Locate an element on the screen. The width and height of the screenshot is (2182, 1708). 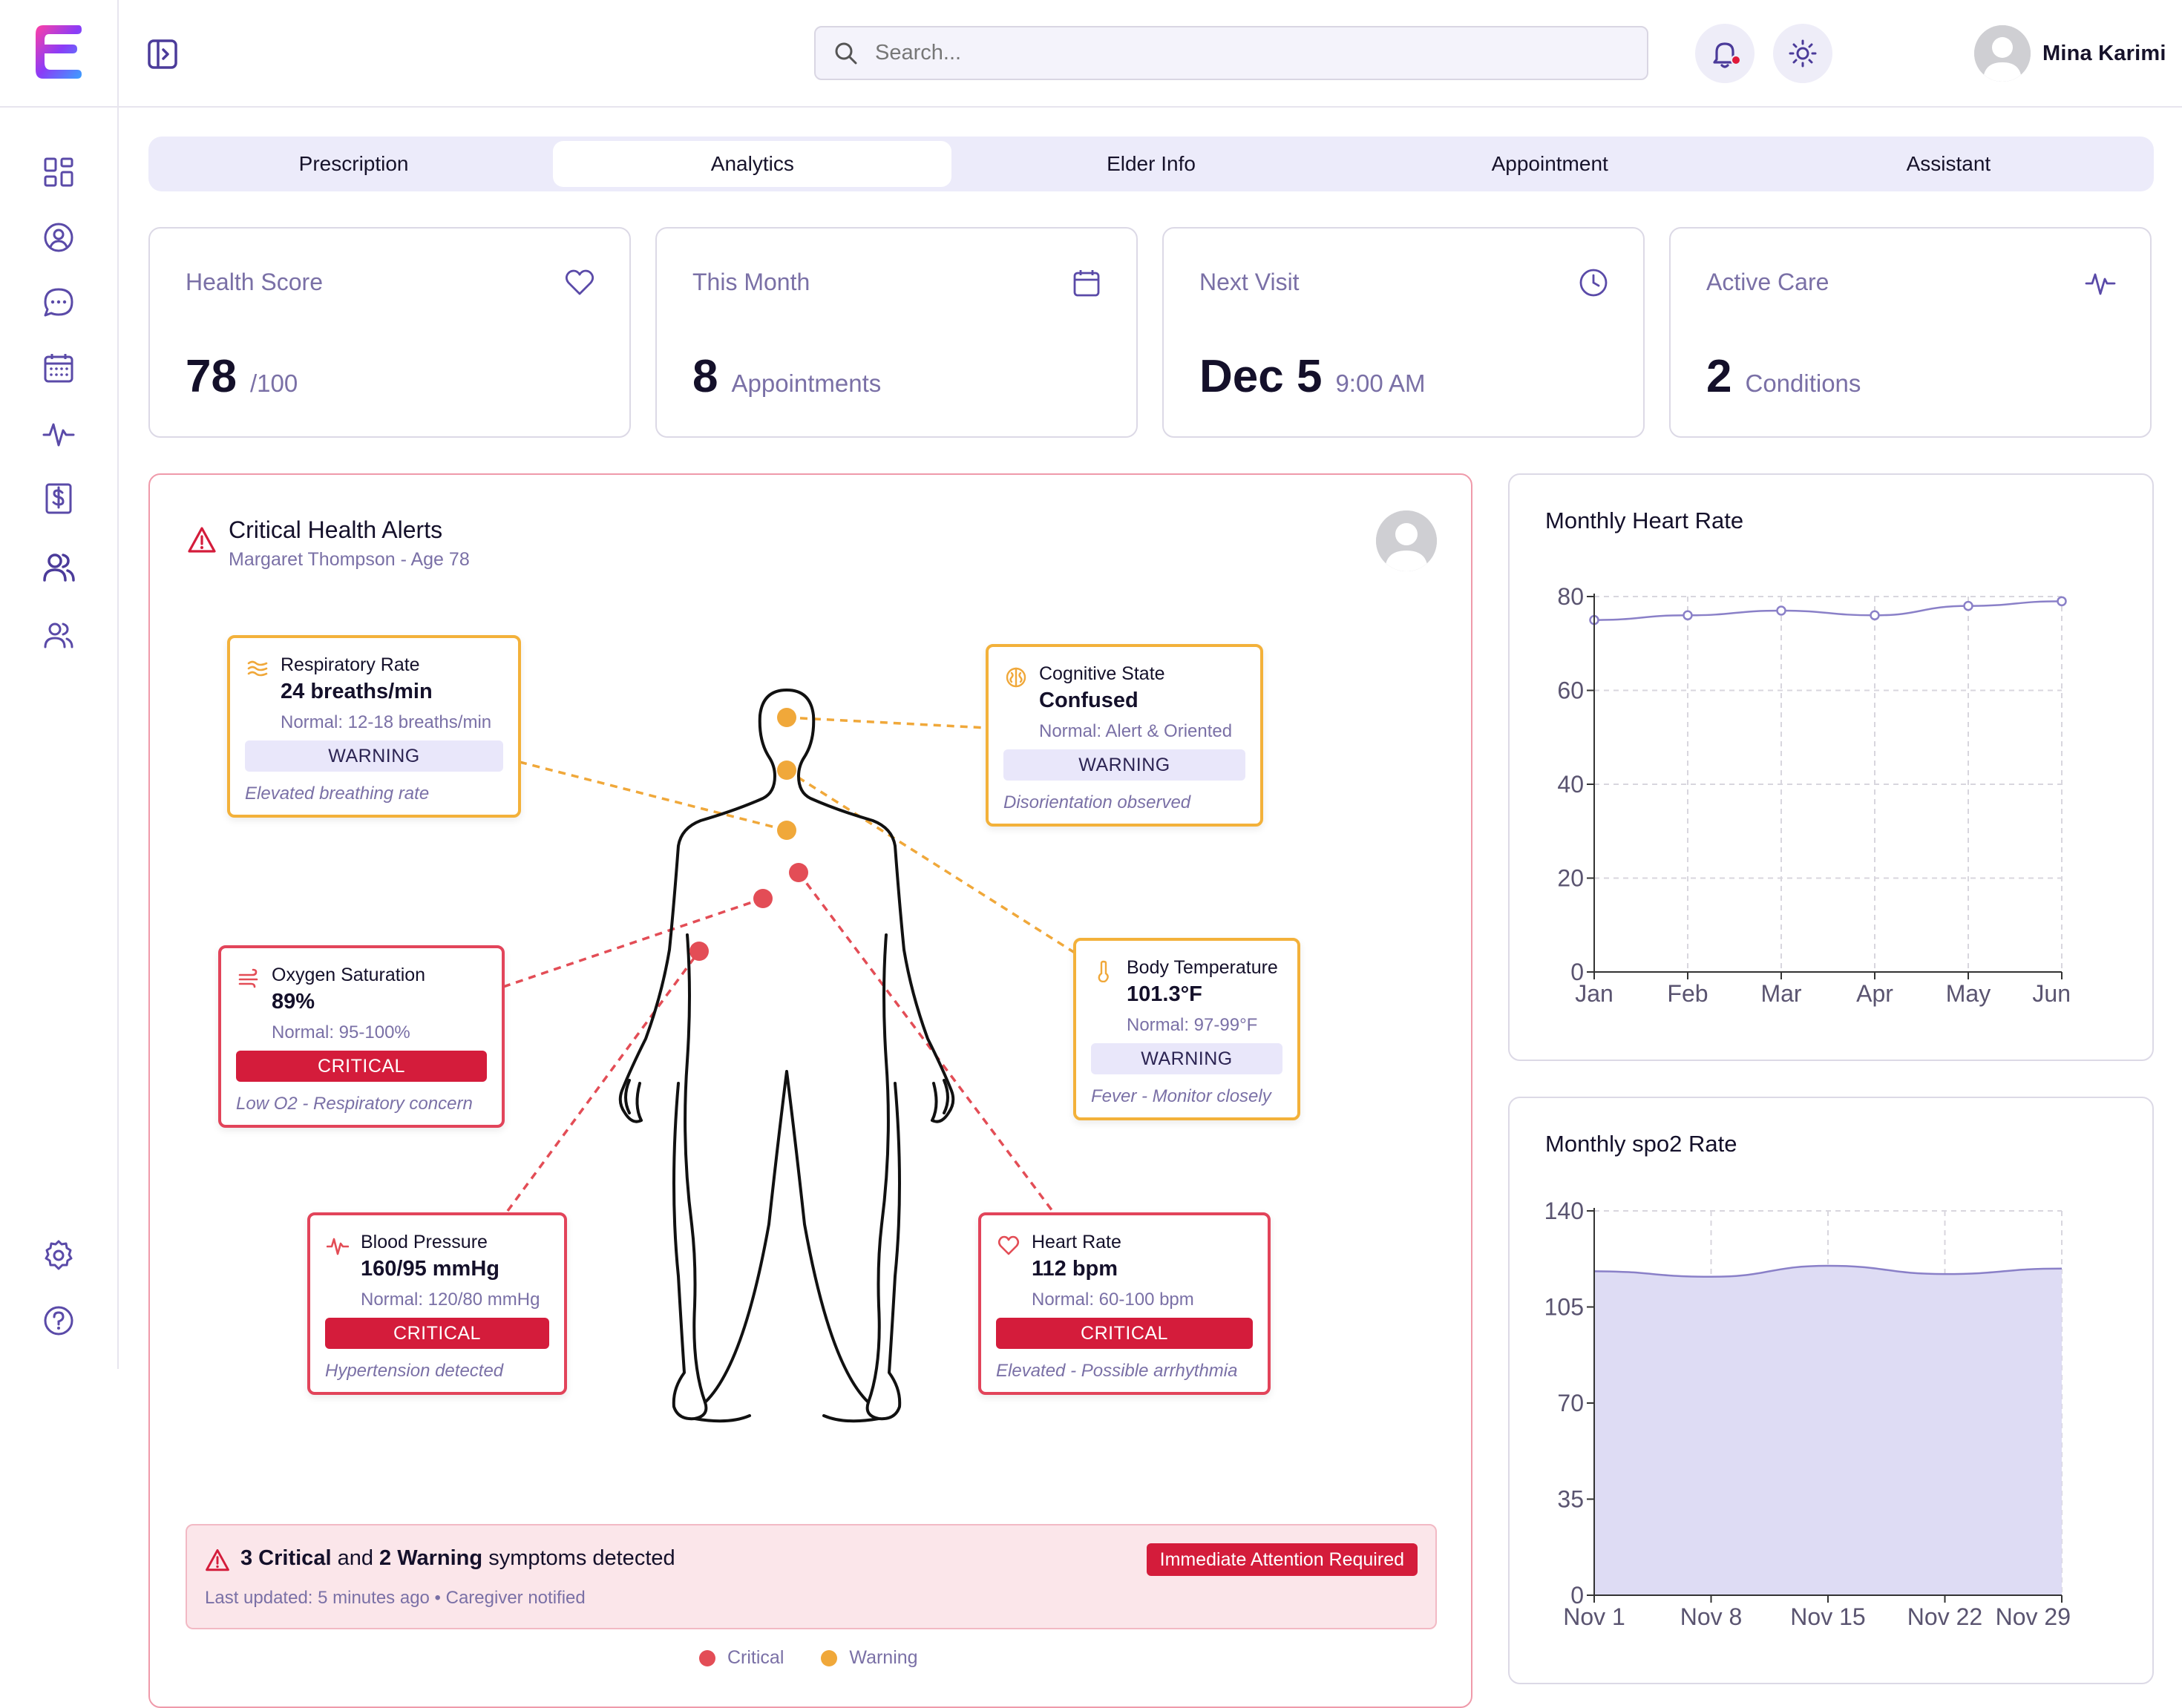
stat-unit: Appointments is located at coordinates (806, 383).